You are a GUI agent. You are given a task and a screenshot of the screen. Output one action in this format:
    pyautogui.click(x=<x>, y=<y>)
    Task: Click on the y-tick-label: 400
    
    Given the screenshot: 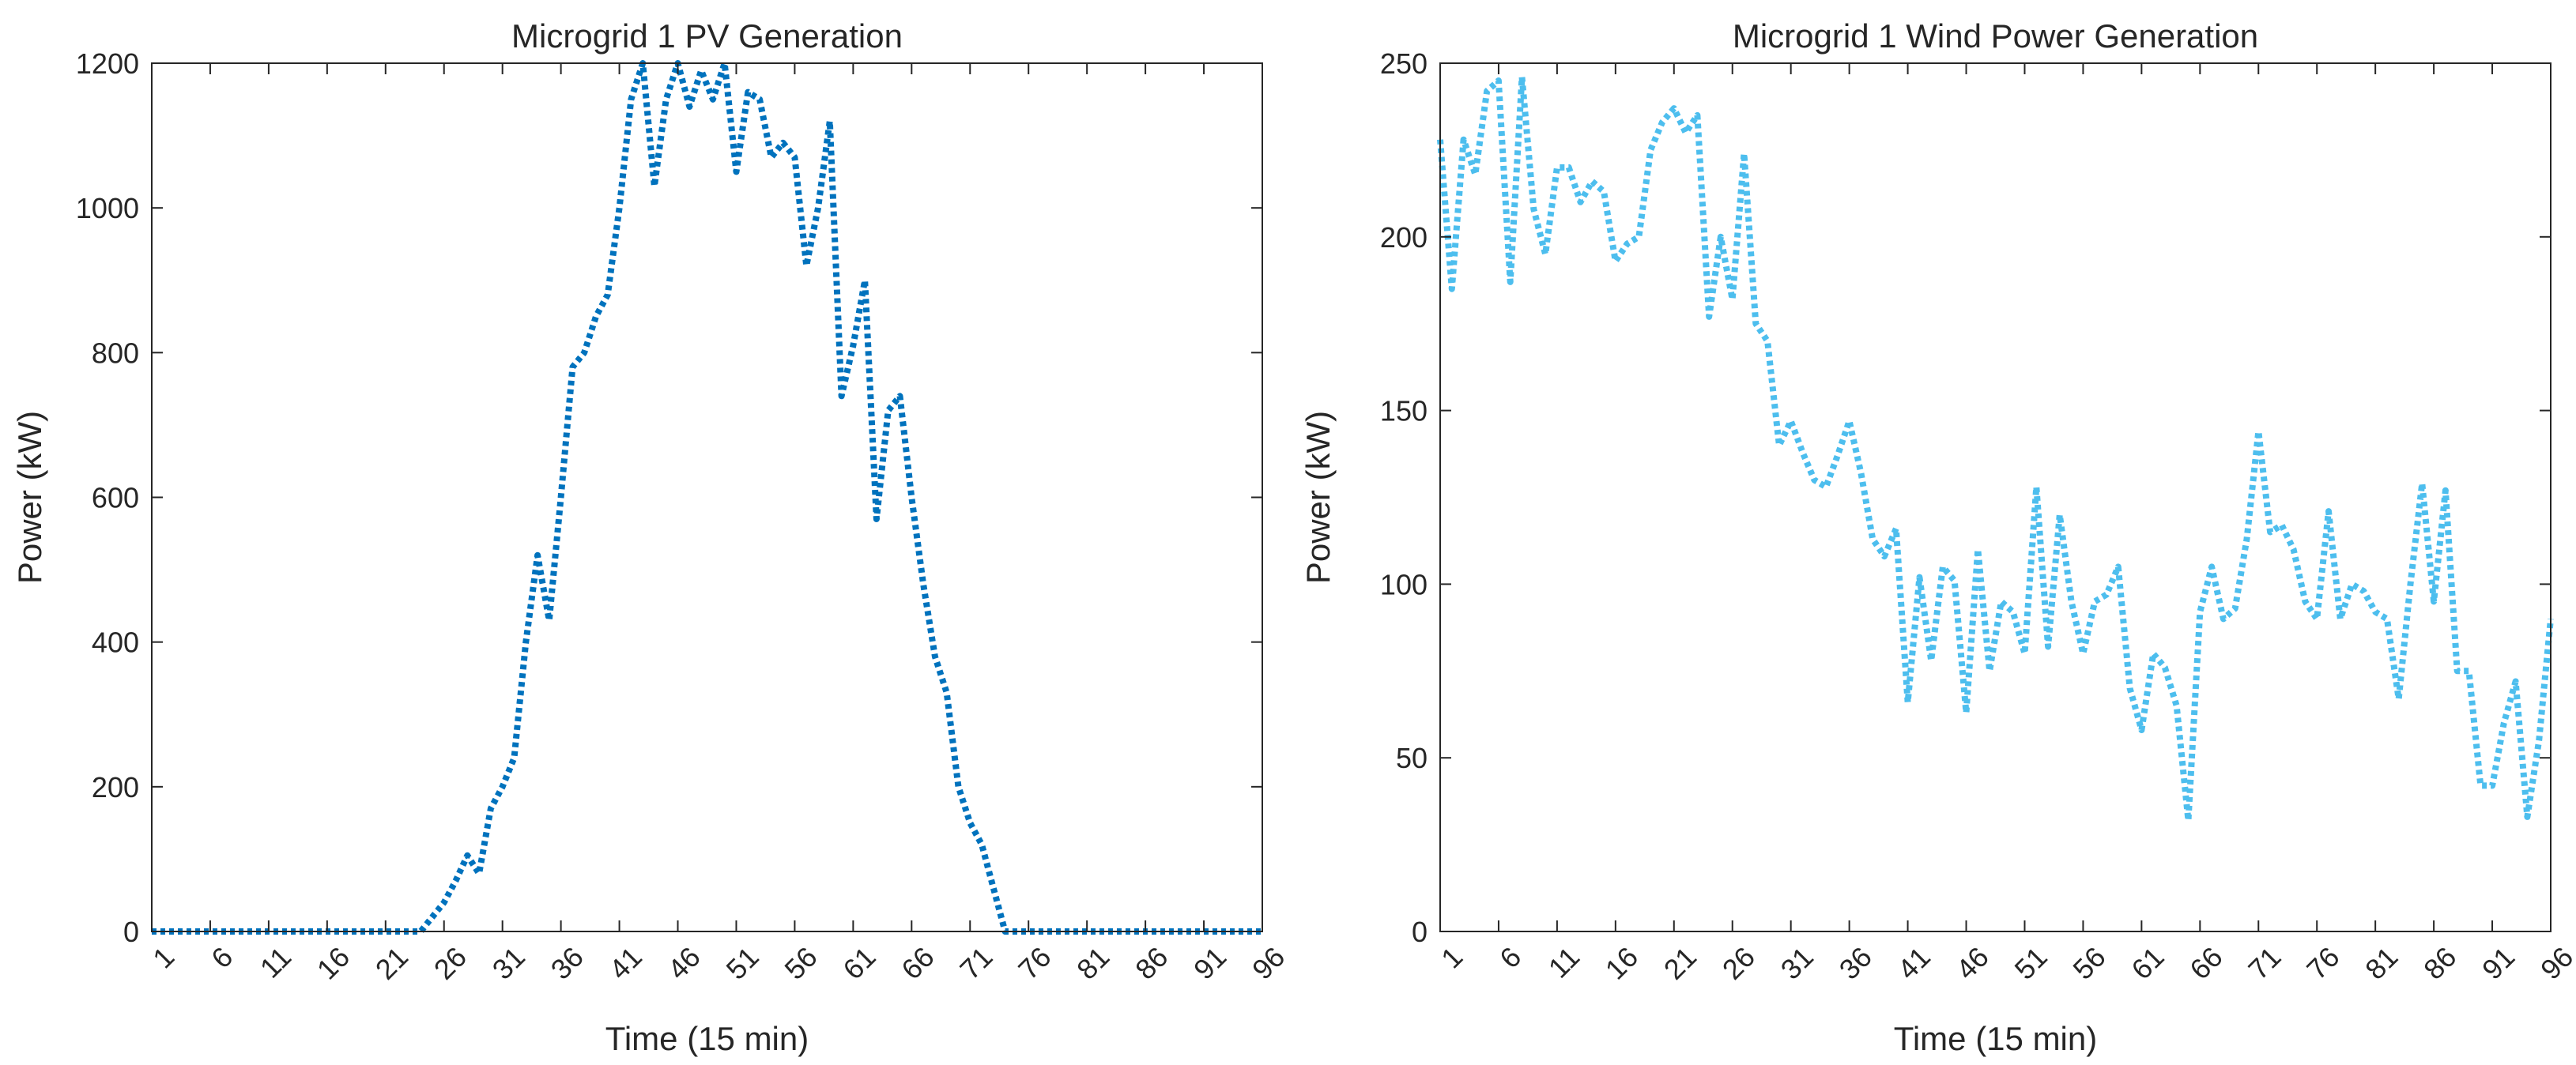 What is the action you would take?
    pyautogui.click(x=116, y=643)
    